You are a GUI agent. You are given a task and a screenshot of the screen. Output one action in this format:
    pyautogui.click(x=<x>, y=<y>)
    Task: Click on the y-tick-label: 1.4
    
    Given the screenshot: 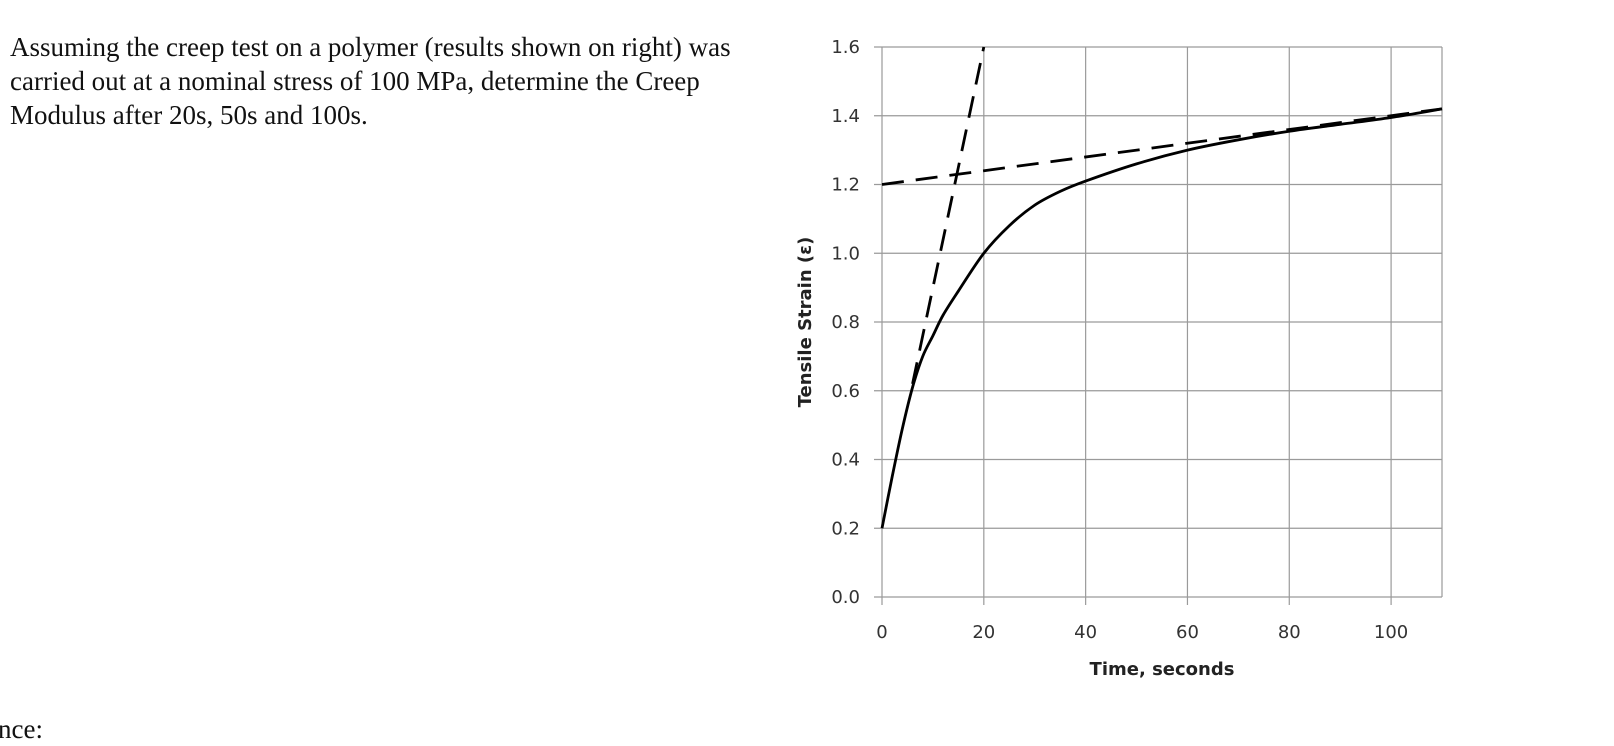 What is the action you would take?
    pyautogui.click(x=845, y=116)
    